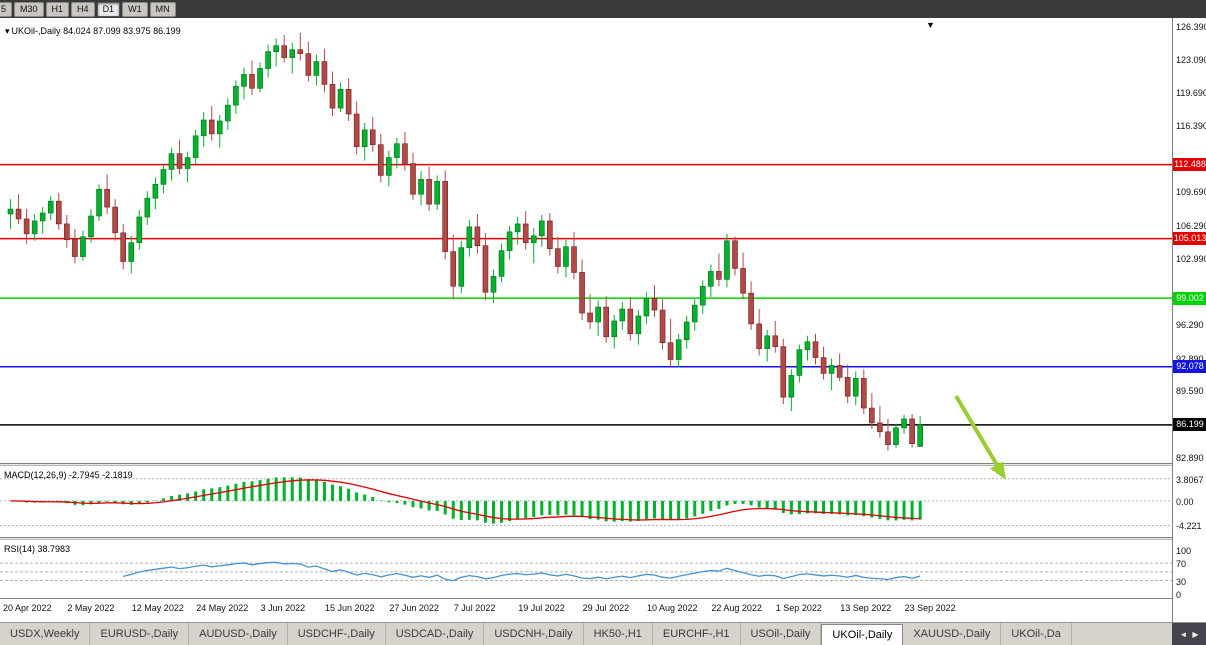  Describe the element at coordinates (283, 608) in the screenshot. I see `time-axis-label: 3 Jun 2022` at that location.